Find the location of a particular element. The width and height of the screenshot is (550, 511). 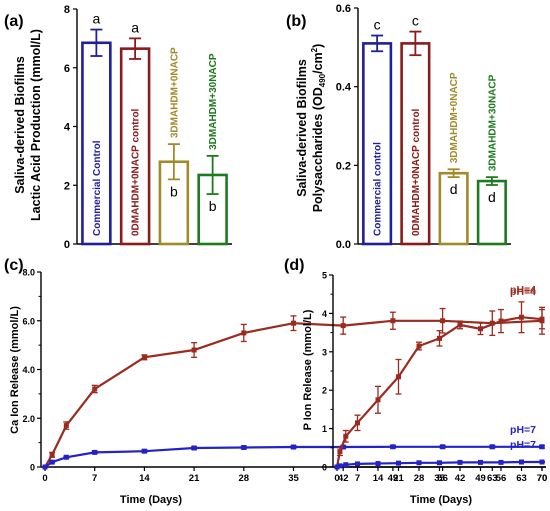

x-tick-label: 21 is located at coordinates (194, 478).